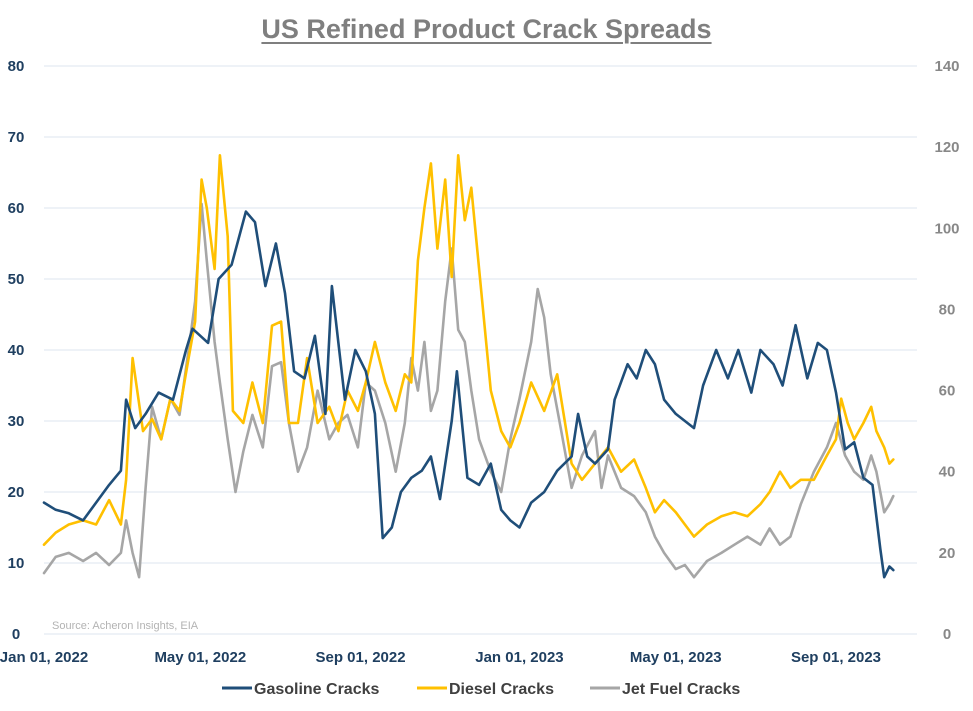 The height and width of the screenshot is (711, 973). I want to click on left-tick-label: 70, so click(16, 137).